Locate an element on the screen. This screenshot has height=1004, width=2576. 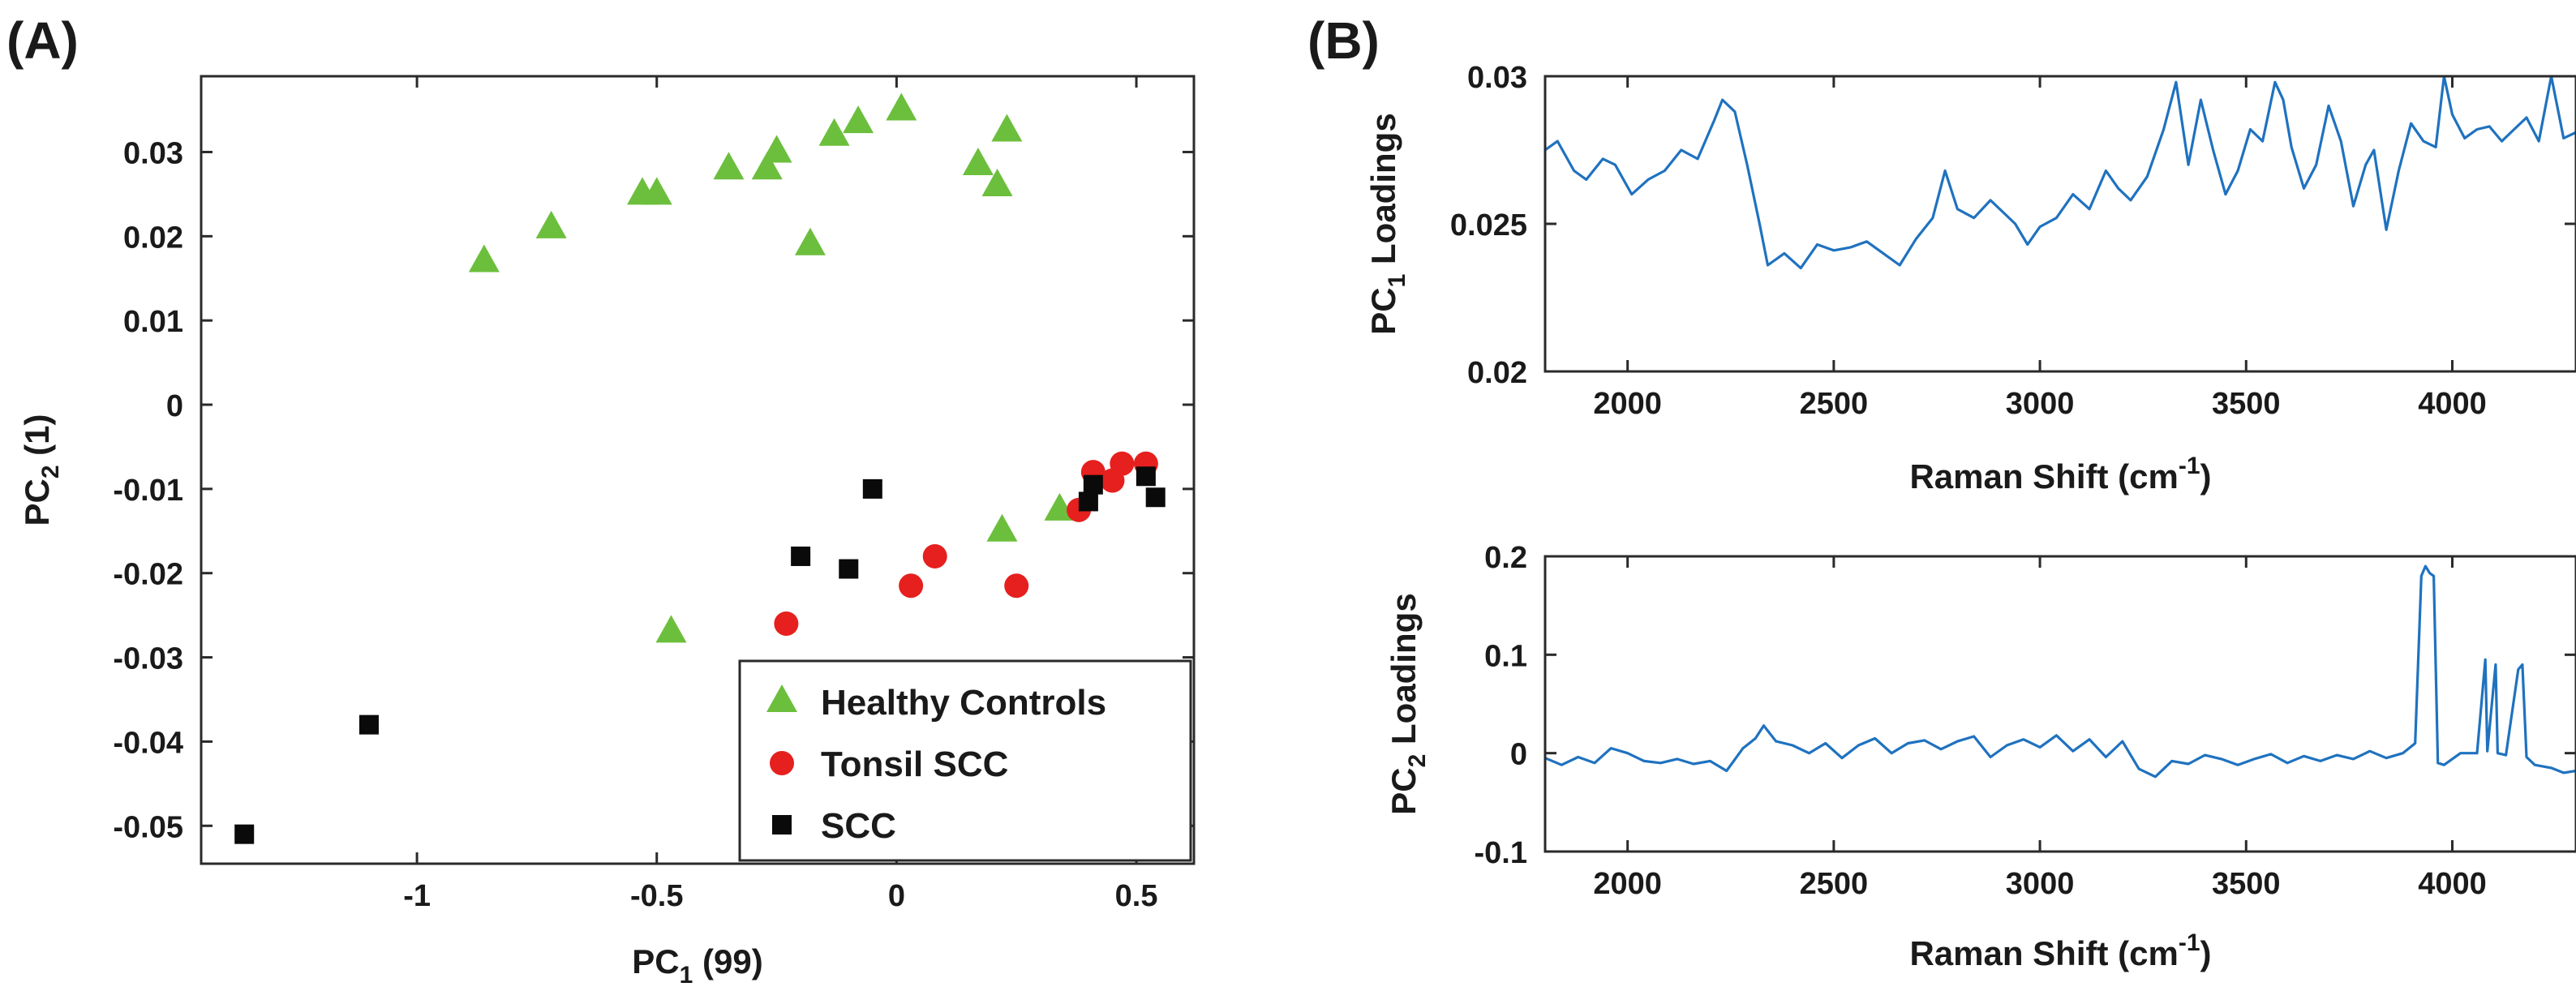
y-tick-label: -0.03 is located at coordinates (148, 659).